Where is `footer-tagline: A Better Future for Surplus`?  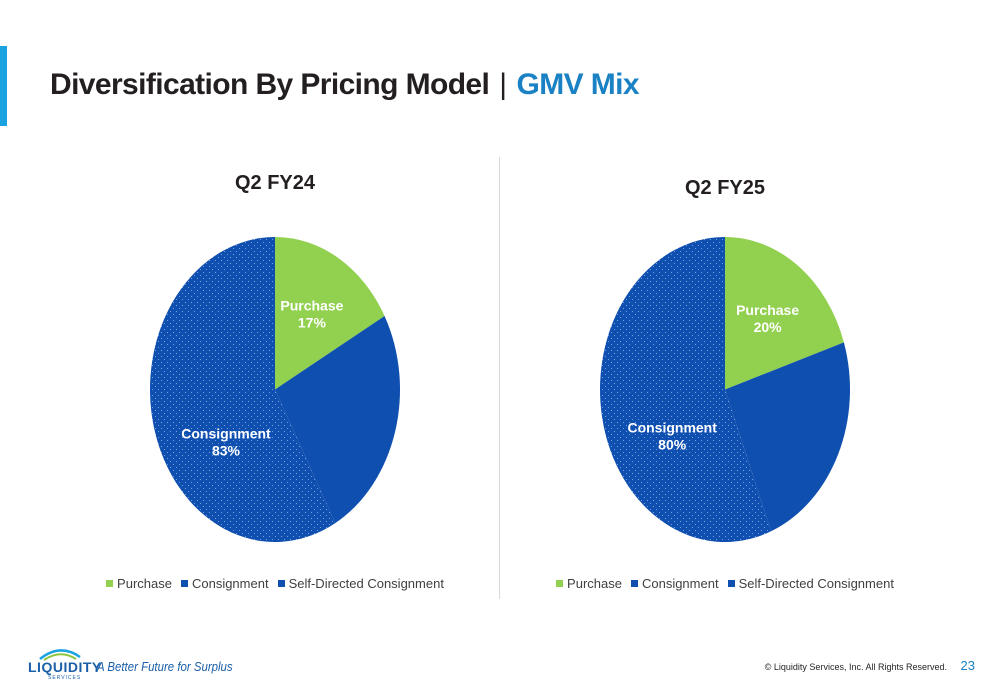 footer-tagline: A Better Future for Surplus is located at coordinates (165, 666).